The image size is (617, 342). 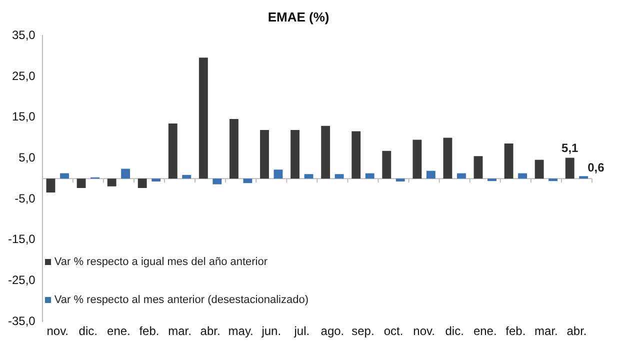 What do you see at coordinates (299, 16) in the screenshot?
I see `chart-title: EMAE (%)` at bounding box center [299, 16].